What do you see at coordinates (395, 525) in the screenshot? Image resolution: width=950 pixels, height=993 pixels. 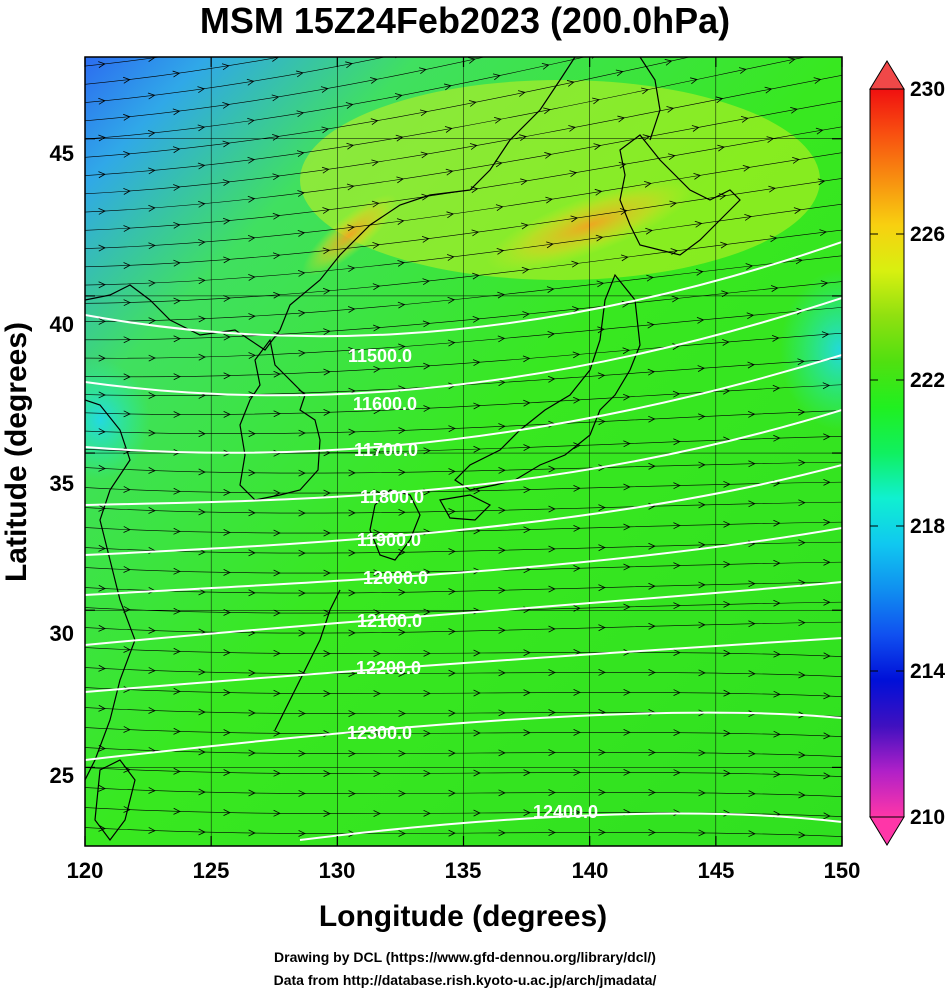 I see `coast-kyushu` at bounding box center [395, 525].